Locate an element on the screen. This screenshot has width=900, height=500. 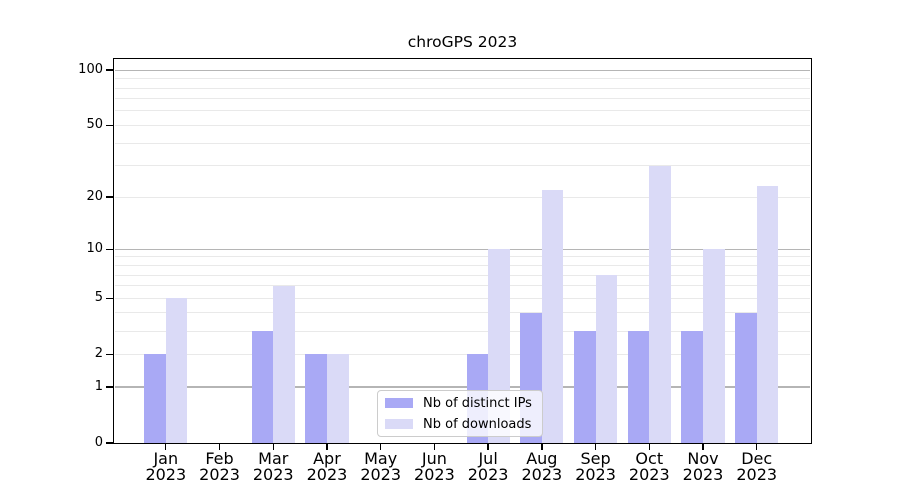
x-tick-month: Sep is located at coordinates (595, 458).